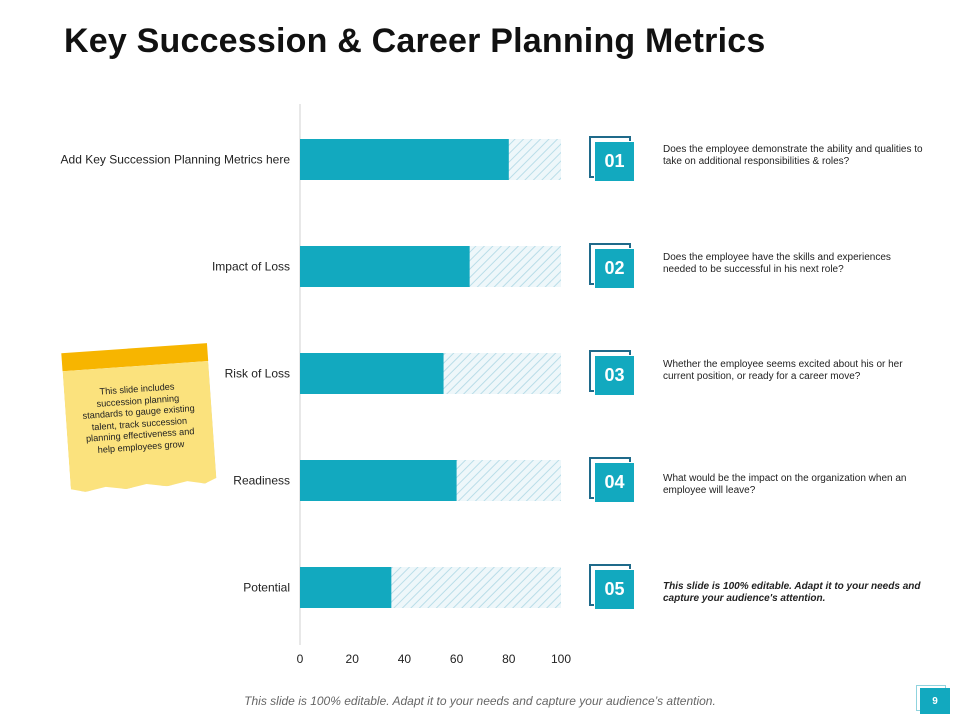  I want to click on x-tick-label-1: 20, so click(353, 659).